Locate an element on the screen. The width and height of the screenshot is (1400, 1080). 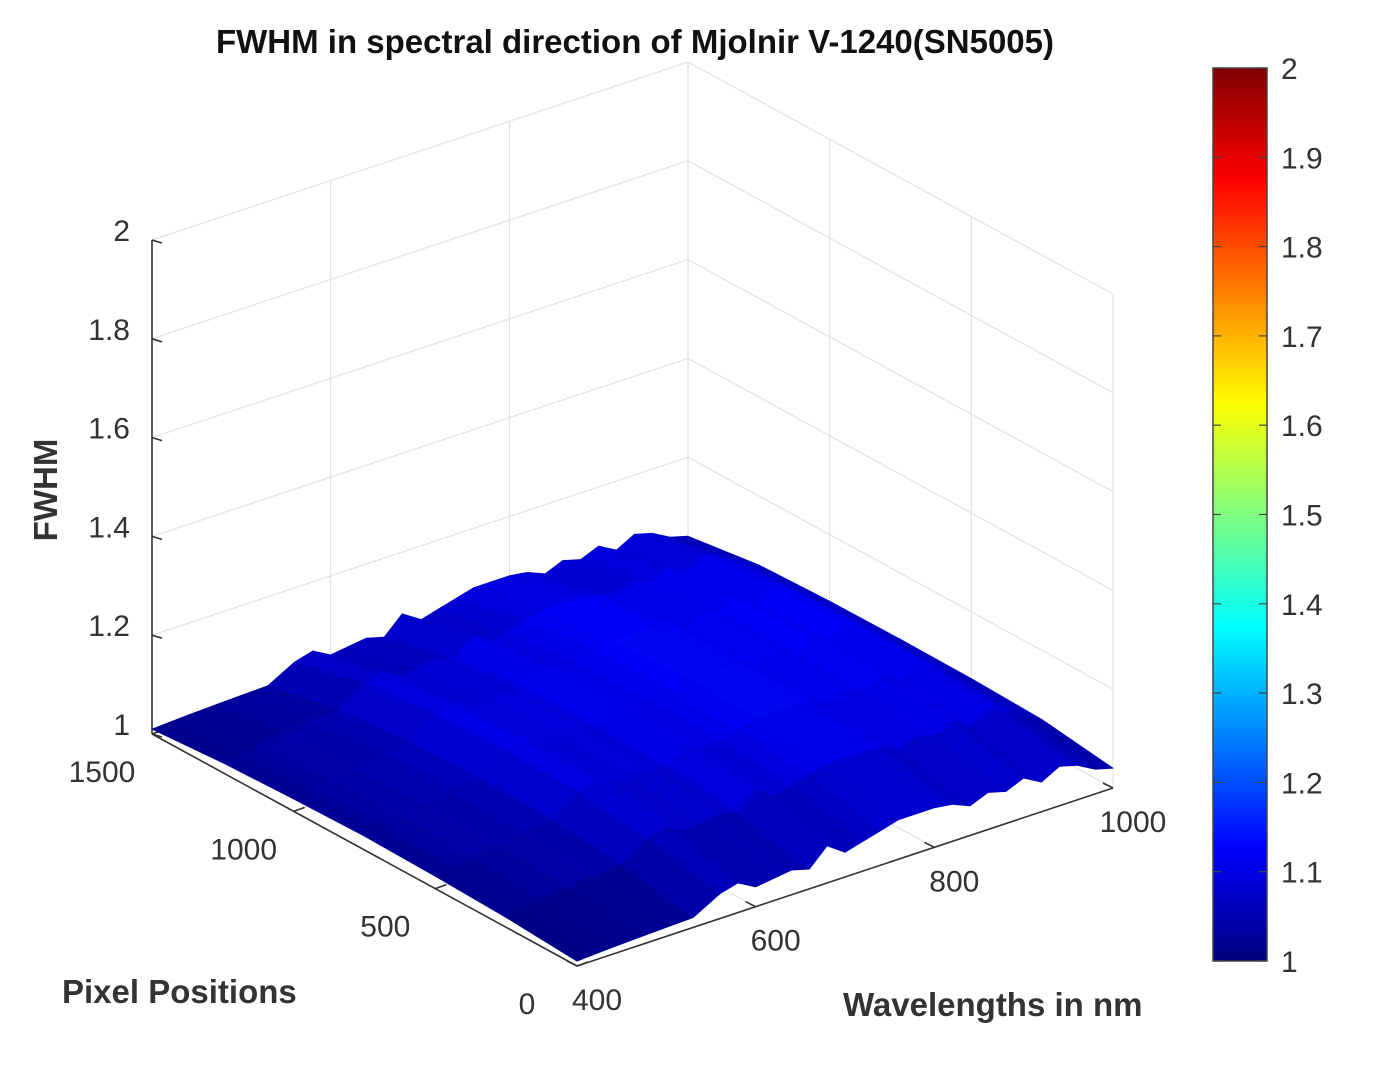
x-tick-label: 600 is located at coordinates (776, 941).